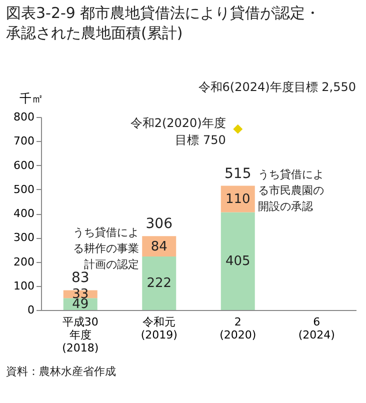 Image resolution: width=366 pixels, height=403 pixels. I want to click on y-tick-label: 800, so click(24, 117).